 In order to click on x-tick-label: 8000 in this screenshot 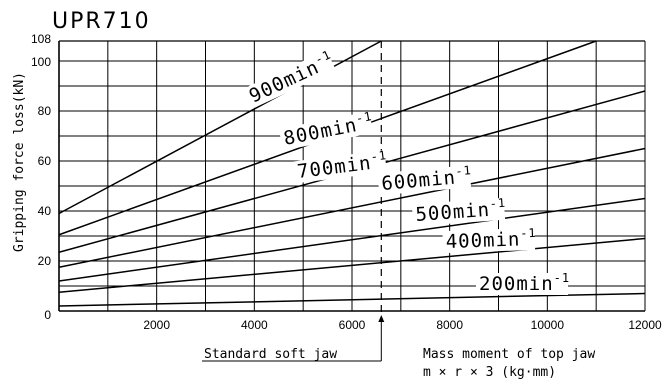, I will do `click(449, 325)`.